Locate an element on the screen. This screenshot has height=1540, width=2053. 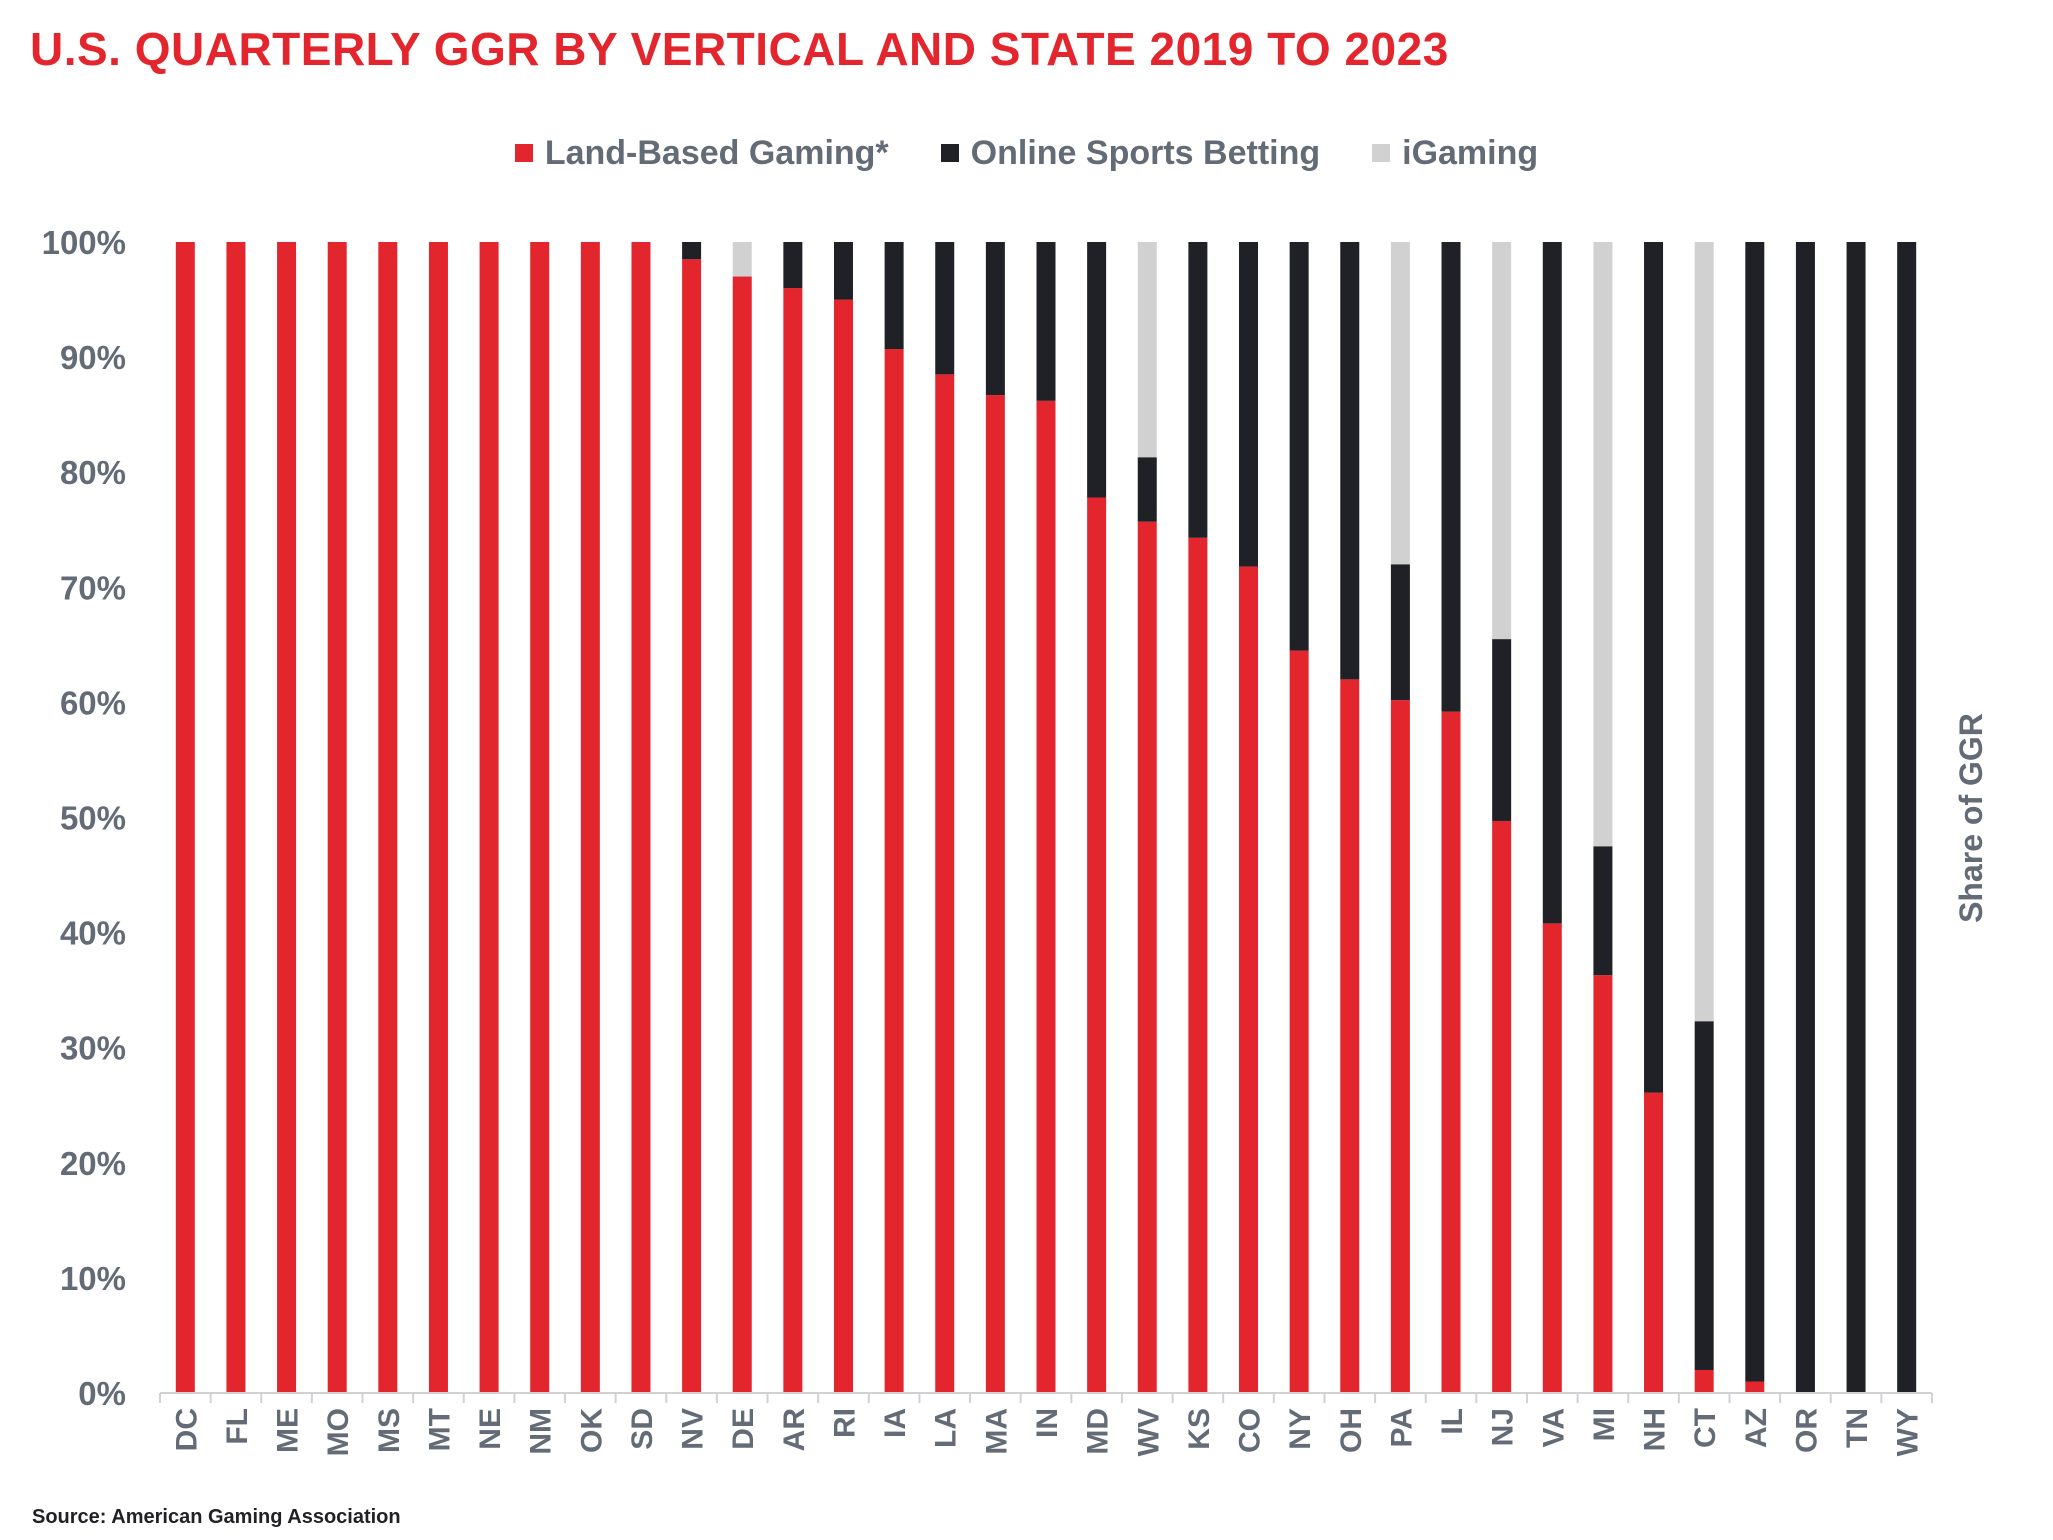
x-tick-label: NY is located at coordinates (1300, 1429).